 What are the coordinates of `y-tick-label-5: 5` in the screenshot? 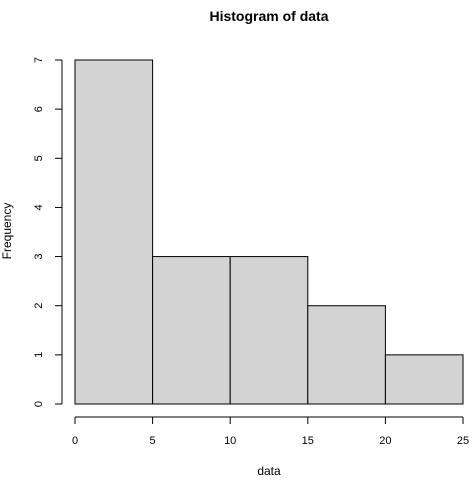 It's located at (39, 158).